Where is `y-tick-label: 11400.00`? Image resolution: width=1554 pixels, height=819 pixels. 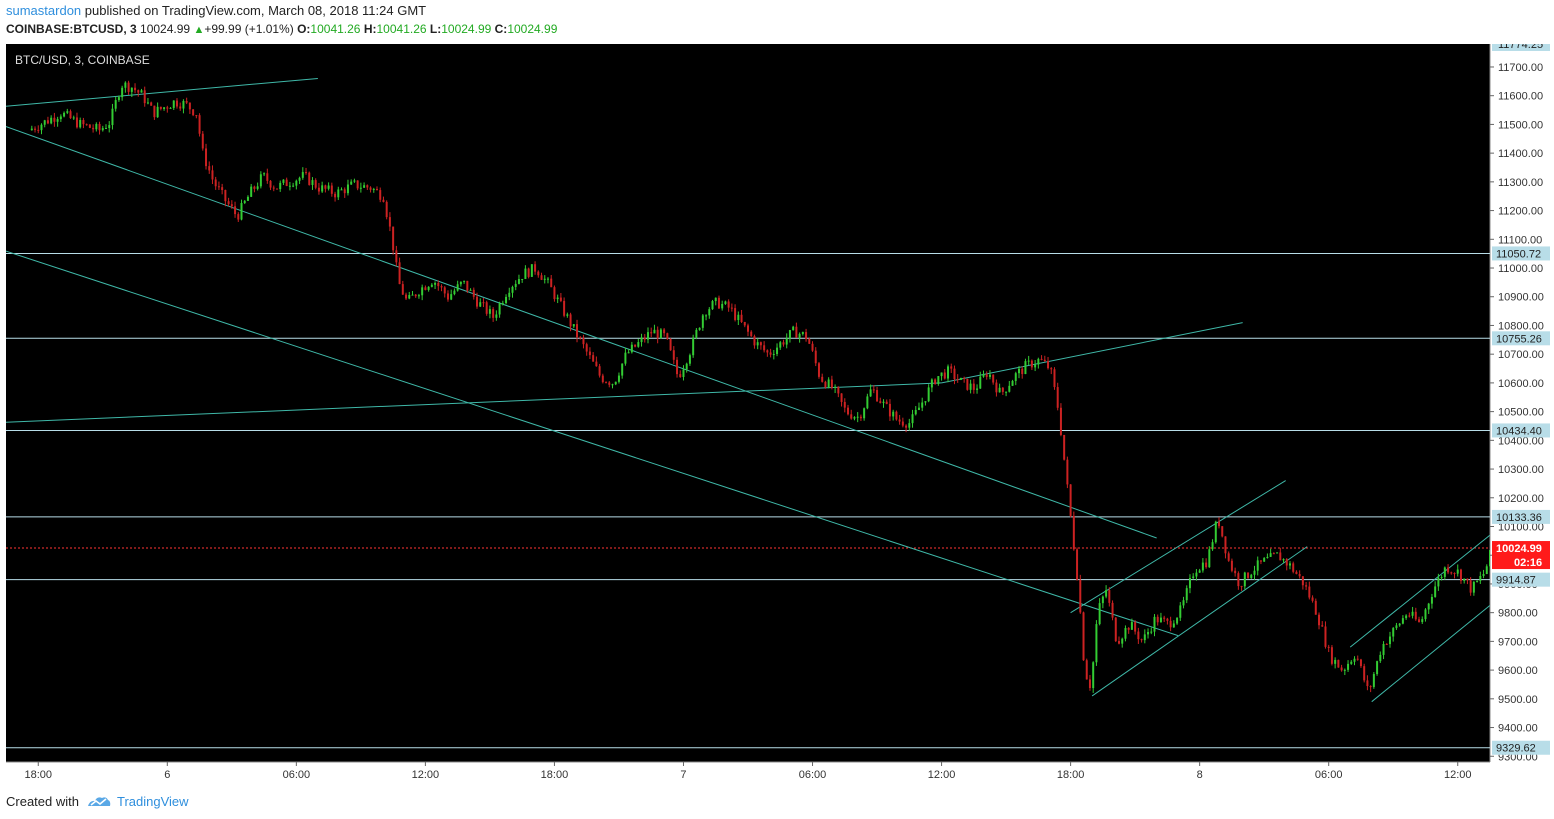 y-tick-label: 11400.00 is located at coordinates (1520, 154).